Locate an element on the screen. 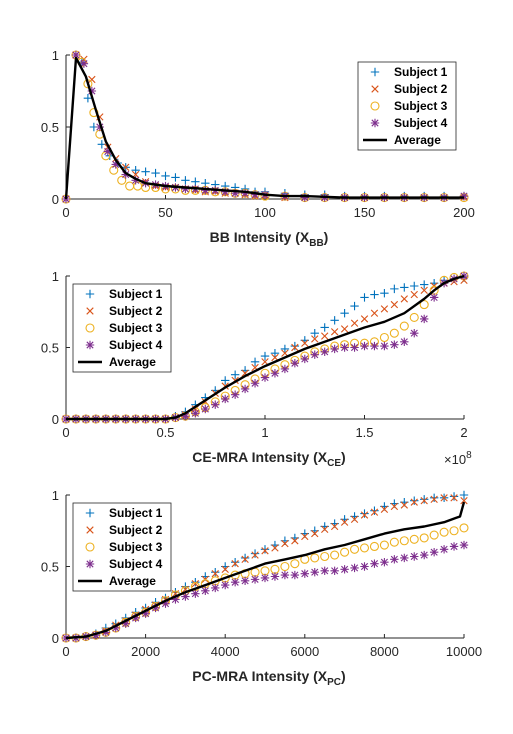  legend-label: Average is located at coordinates (132, 581).